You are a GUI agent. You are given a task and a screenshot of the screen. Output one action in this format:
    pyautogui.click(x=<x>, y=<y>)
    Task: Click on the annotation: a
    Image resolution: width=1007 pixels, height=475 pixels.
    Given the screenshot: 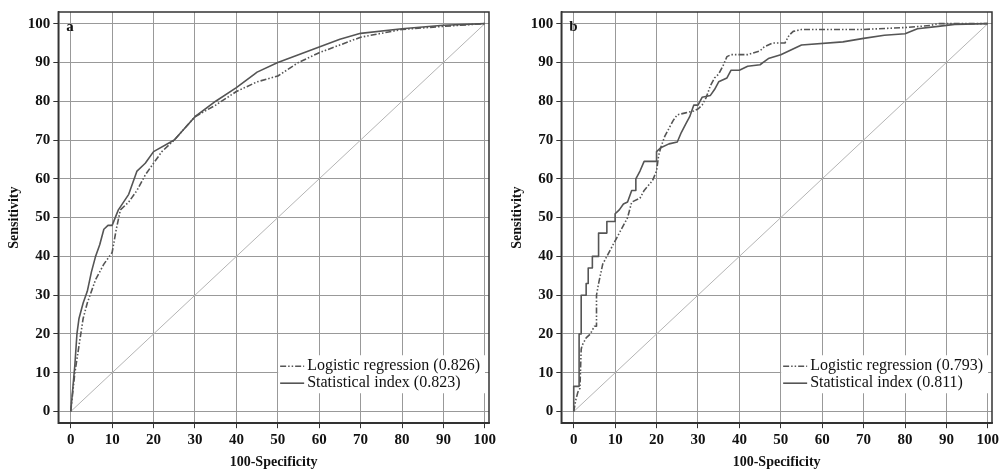 What is the action you would take?
    pyautogui.click(x=70, y=26)
    